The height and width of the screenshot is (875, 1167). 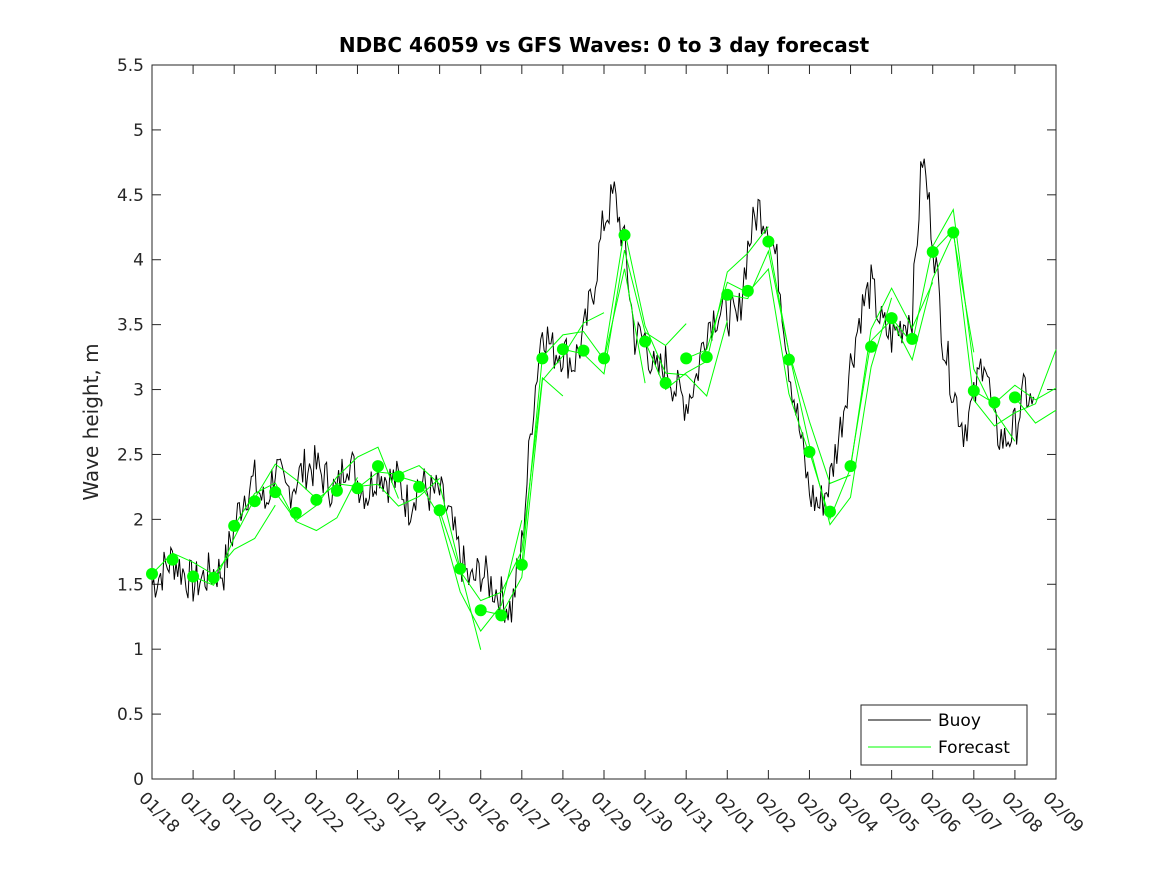 I want to click on x-tick-label: 01/21, so click(x=282, y=812).